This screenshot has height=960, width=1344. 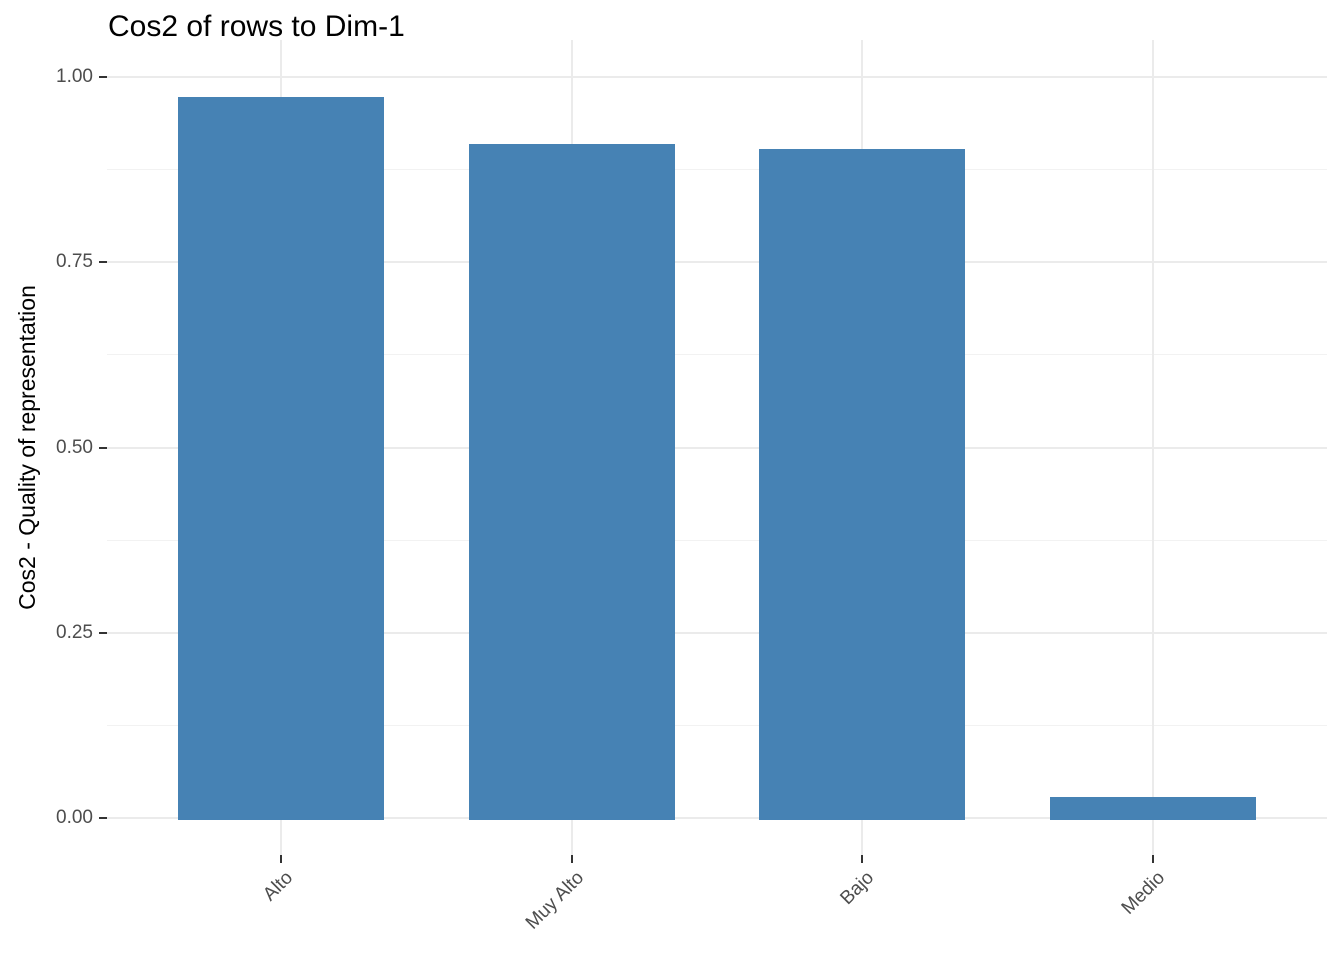 I want to click on y-tick-label: 0.25, so click(x=74, y=632).